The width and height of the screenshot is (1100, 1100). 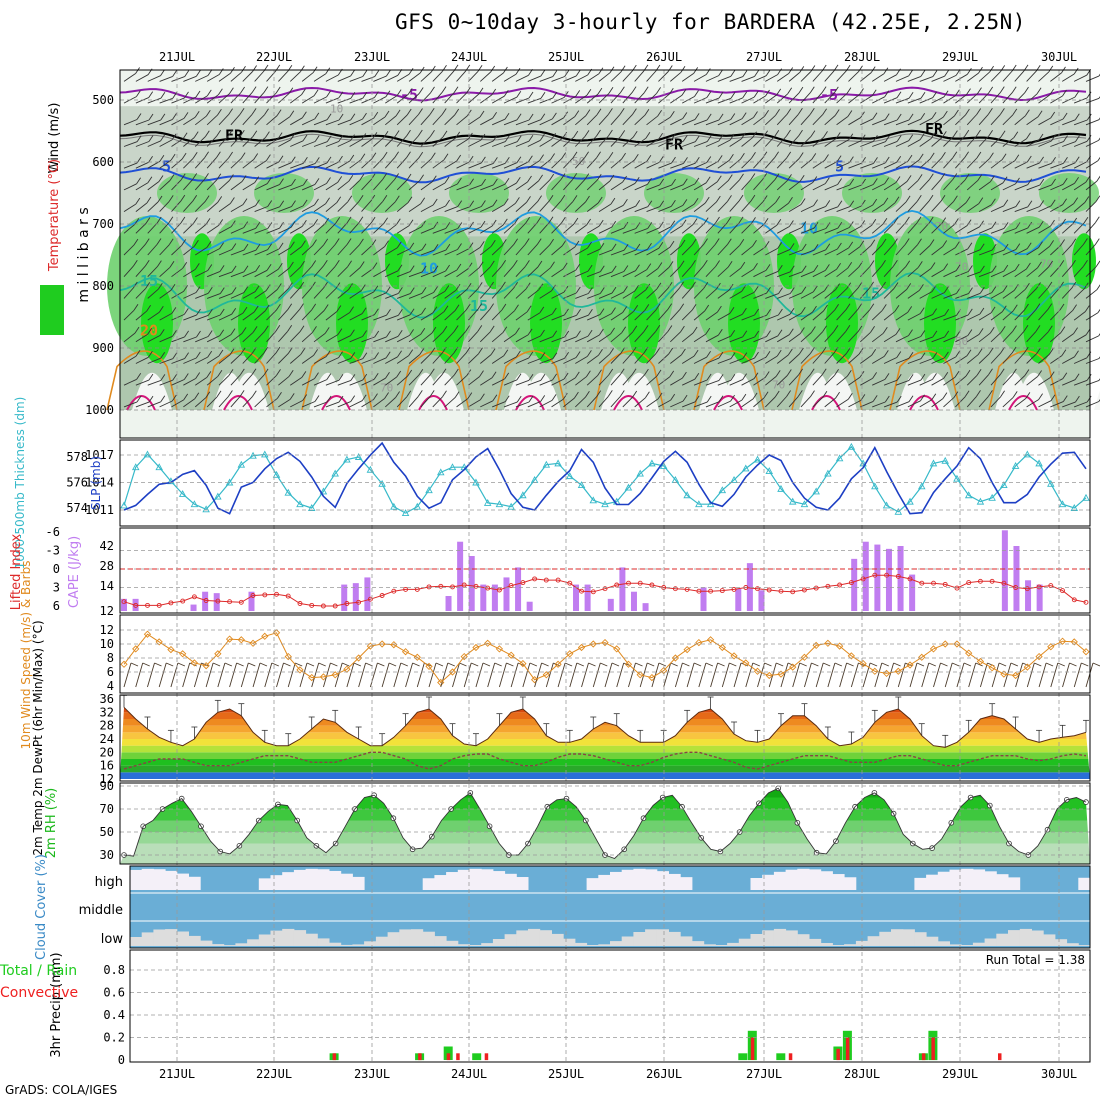 What do you see at coordinates (1035, 960) in the screenshot?
I see `precip-run-total: Run Total = 1.38` at bounding box center [1035, 960].